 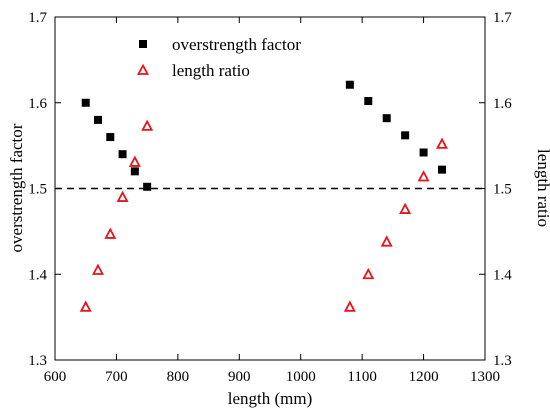 I want to click on y-tick-label-right: 1.4, so click(x=502, y=275).